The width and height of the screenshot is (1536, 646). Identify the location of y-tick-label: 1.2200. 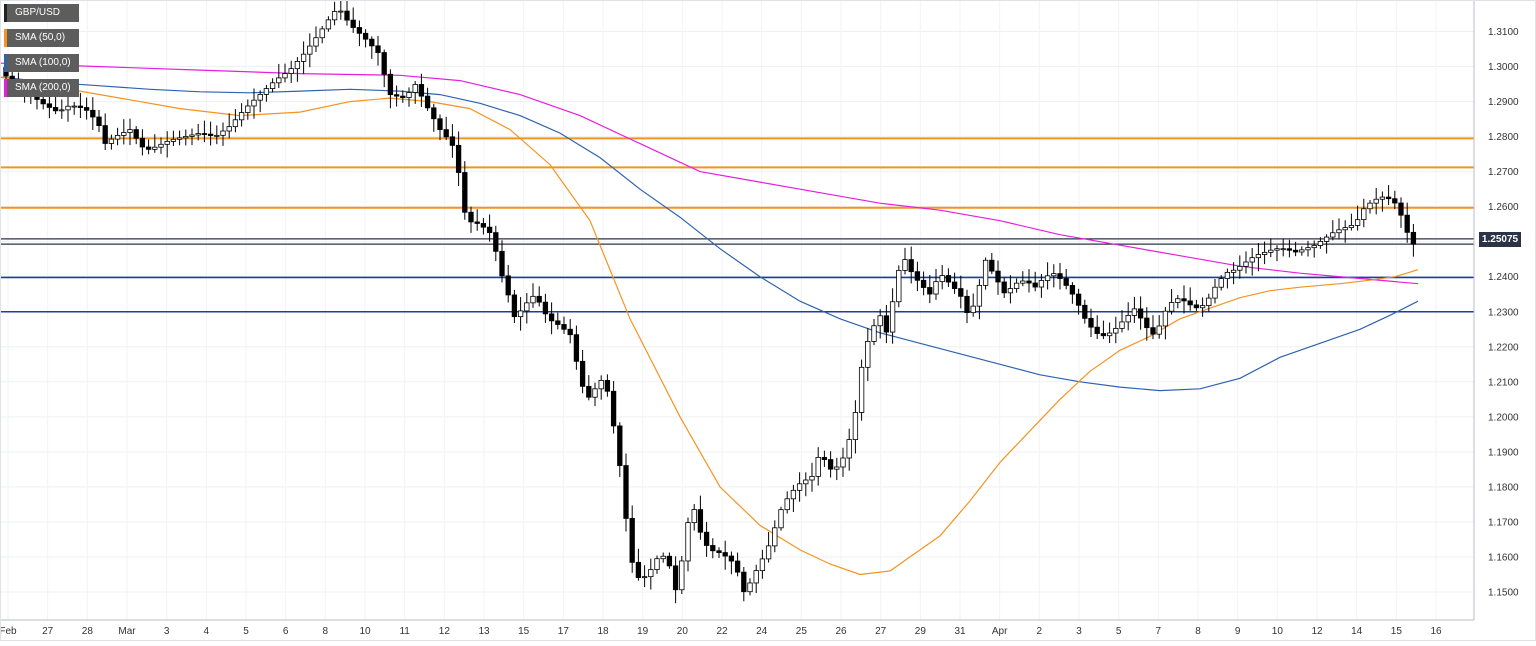
(1503, 347).